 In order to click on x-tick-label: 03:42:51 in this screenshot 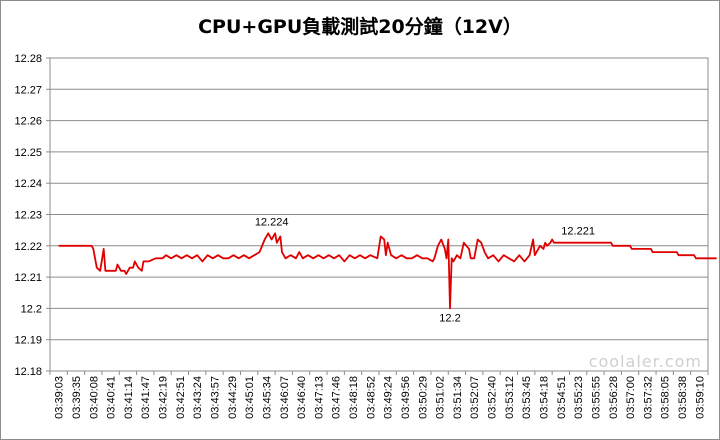, I will do `click(181, 397)`.